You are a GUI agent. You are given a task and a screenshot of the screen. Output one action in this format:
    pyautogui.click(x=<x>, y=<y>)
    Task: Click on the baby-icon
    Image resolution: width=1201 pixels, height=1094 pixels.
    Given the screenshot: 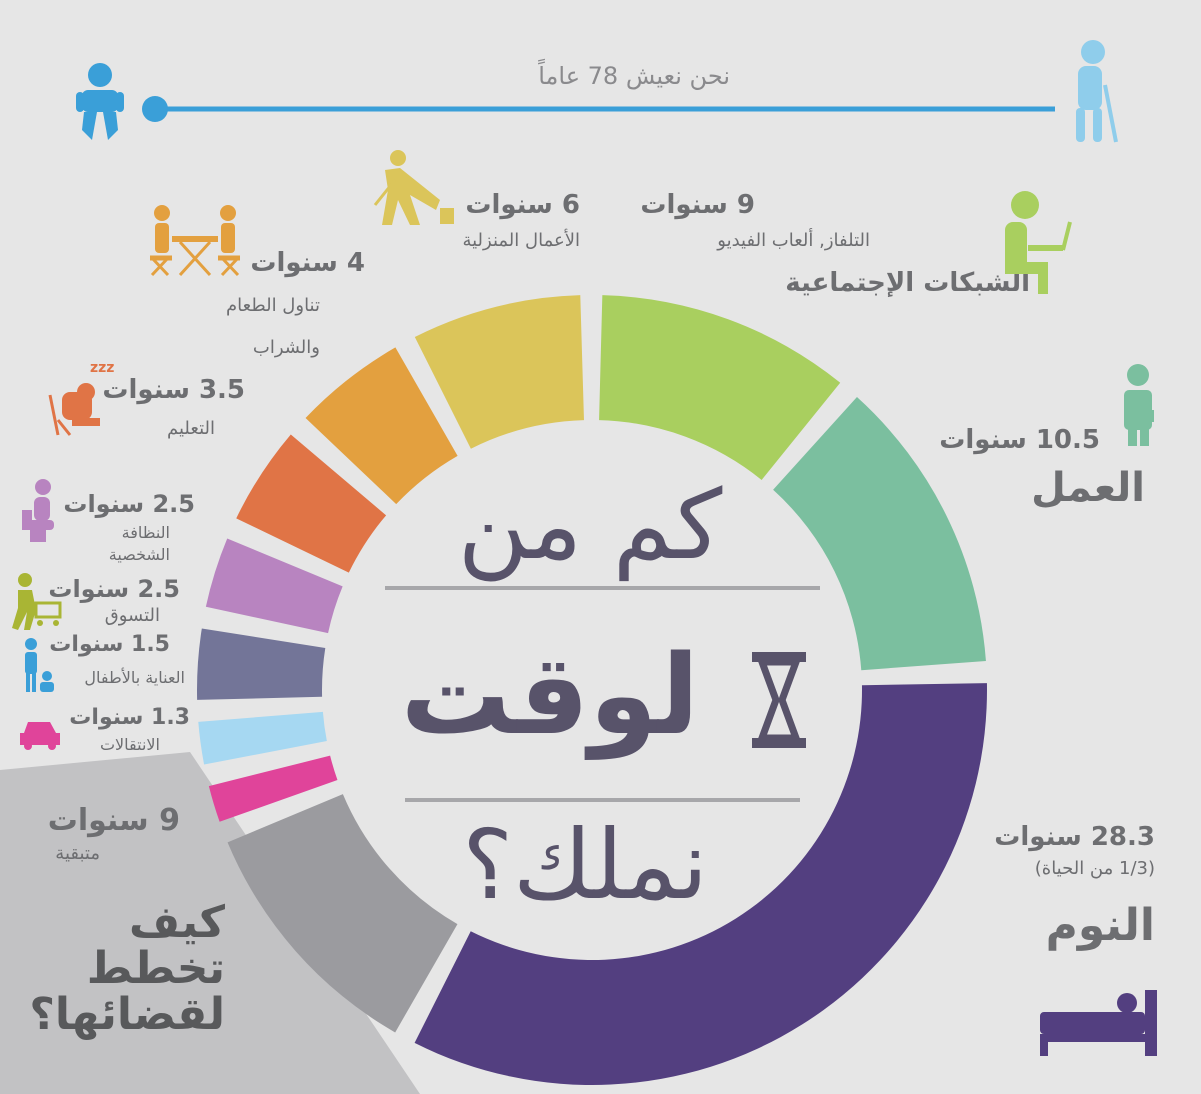 What is the action you would take?
    pyautogui.click(x=100, y=101)
    